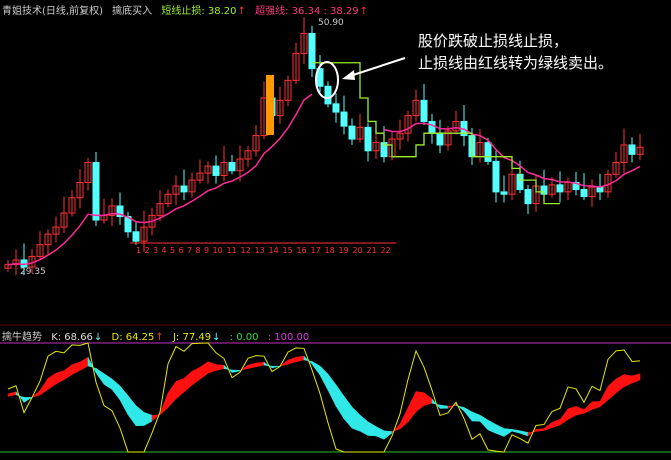 The width and height of the screenshot is (671, 460). Describe the element at coordinates (218, 250) in the screenshot. I see `count-label: 10` at that location.